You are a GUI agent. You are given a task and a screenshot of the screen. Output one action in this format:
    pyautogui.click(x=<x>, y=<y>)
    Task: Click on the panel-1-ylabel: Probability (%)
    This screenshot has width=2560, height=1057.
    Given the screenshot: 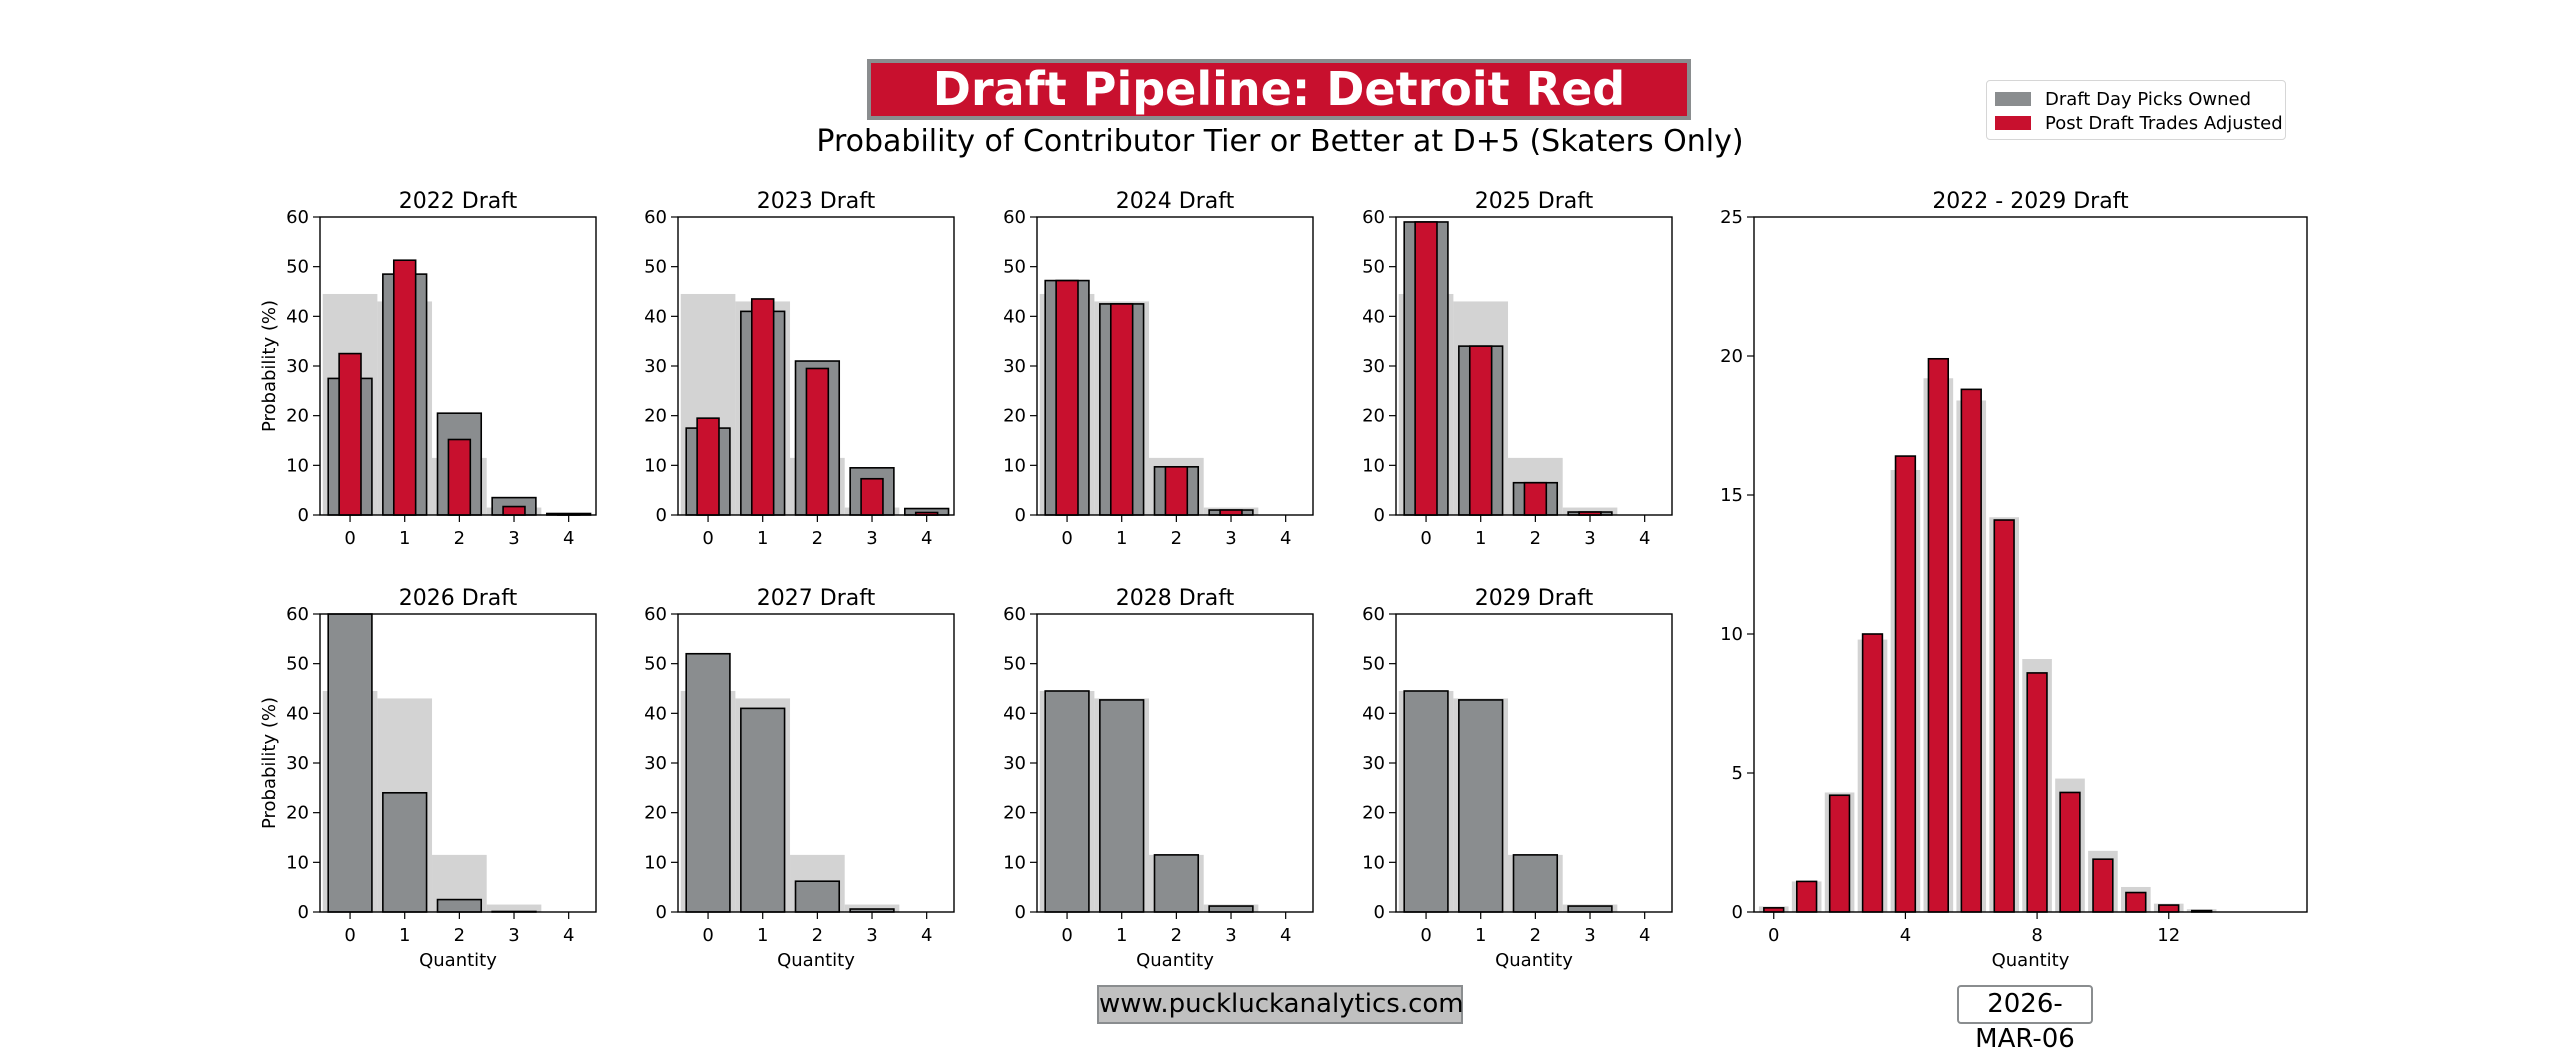 What is the action you would take?
    pyautogui.click(x=269, y=366)
    